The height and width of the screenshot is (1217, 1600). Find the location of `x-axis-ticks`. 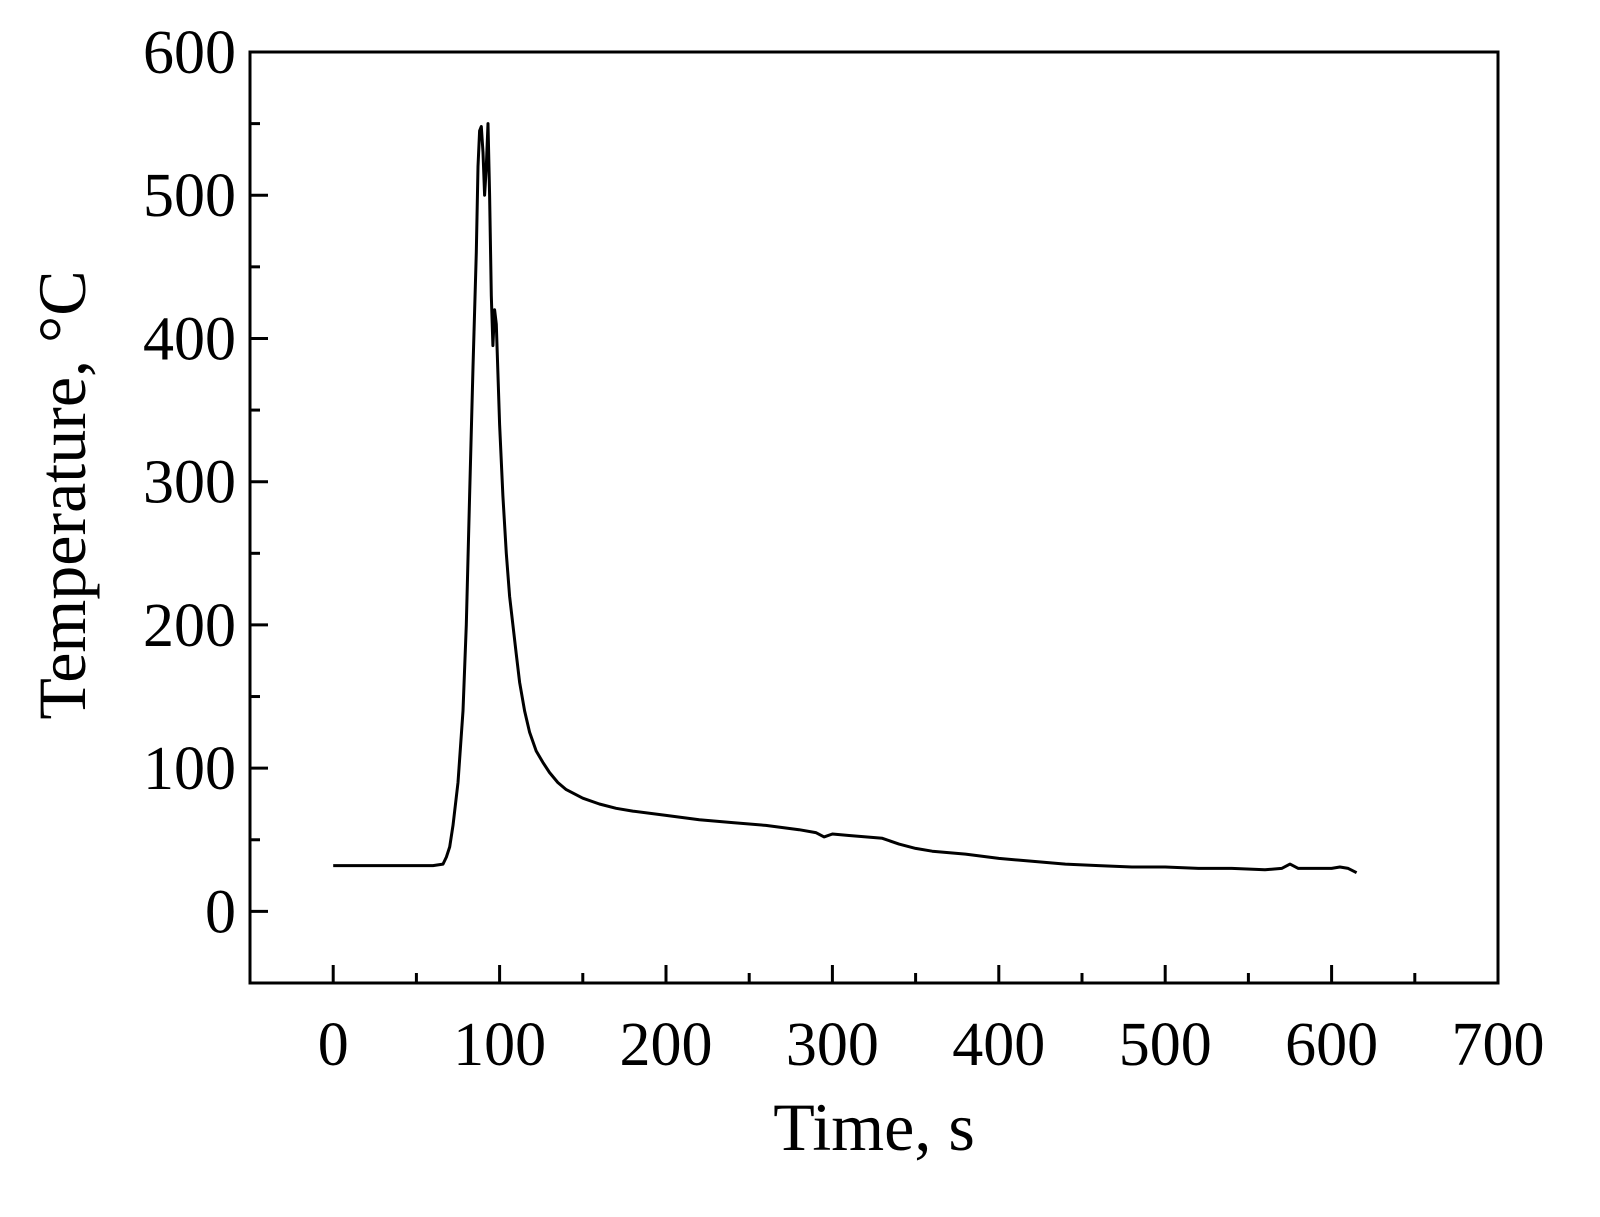

x-axis-ticks is located at coordinates (915, 974).